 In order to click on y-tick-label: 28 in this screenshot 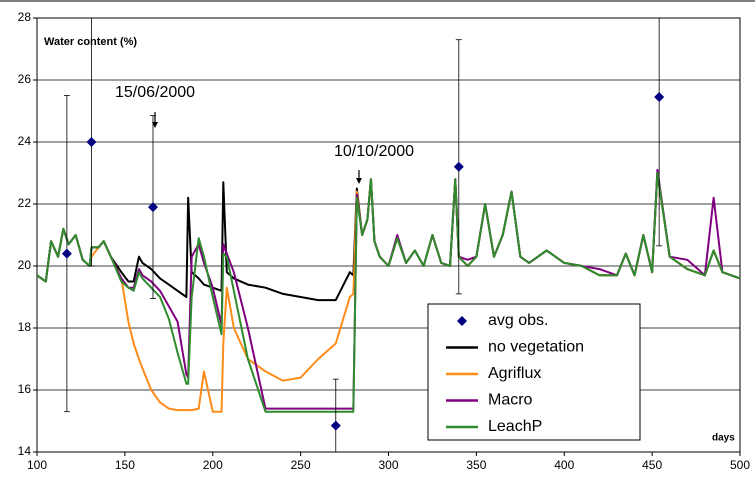, I will do `click(25, 17)`.